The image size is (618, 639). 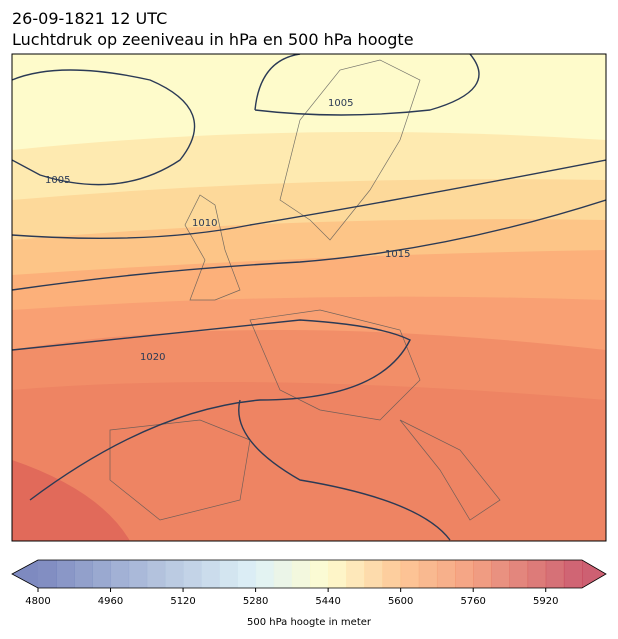 I want to click on colorbar-tick-label: 5120, so click(x=182, y=601).